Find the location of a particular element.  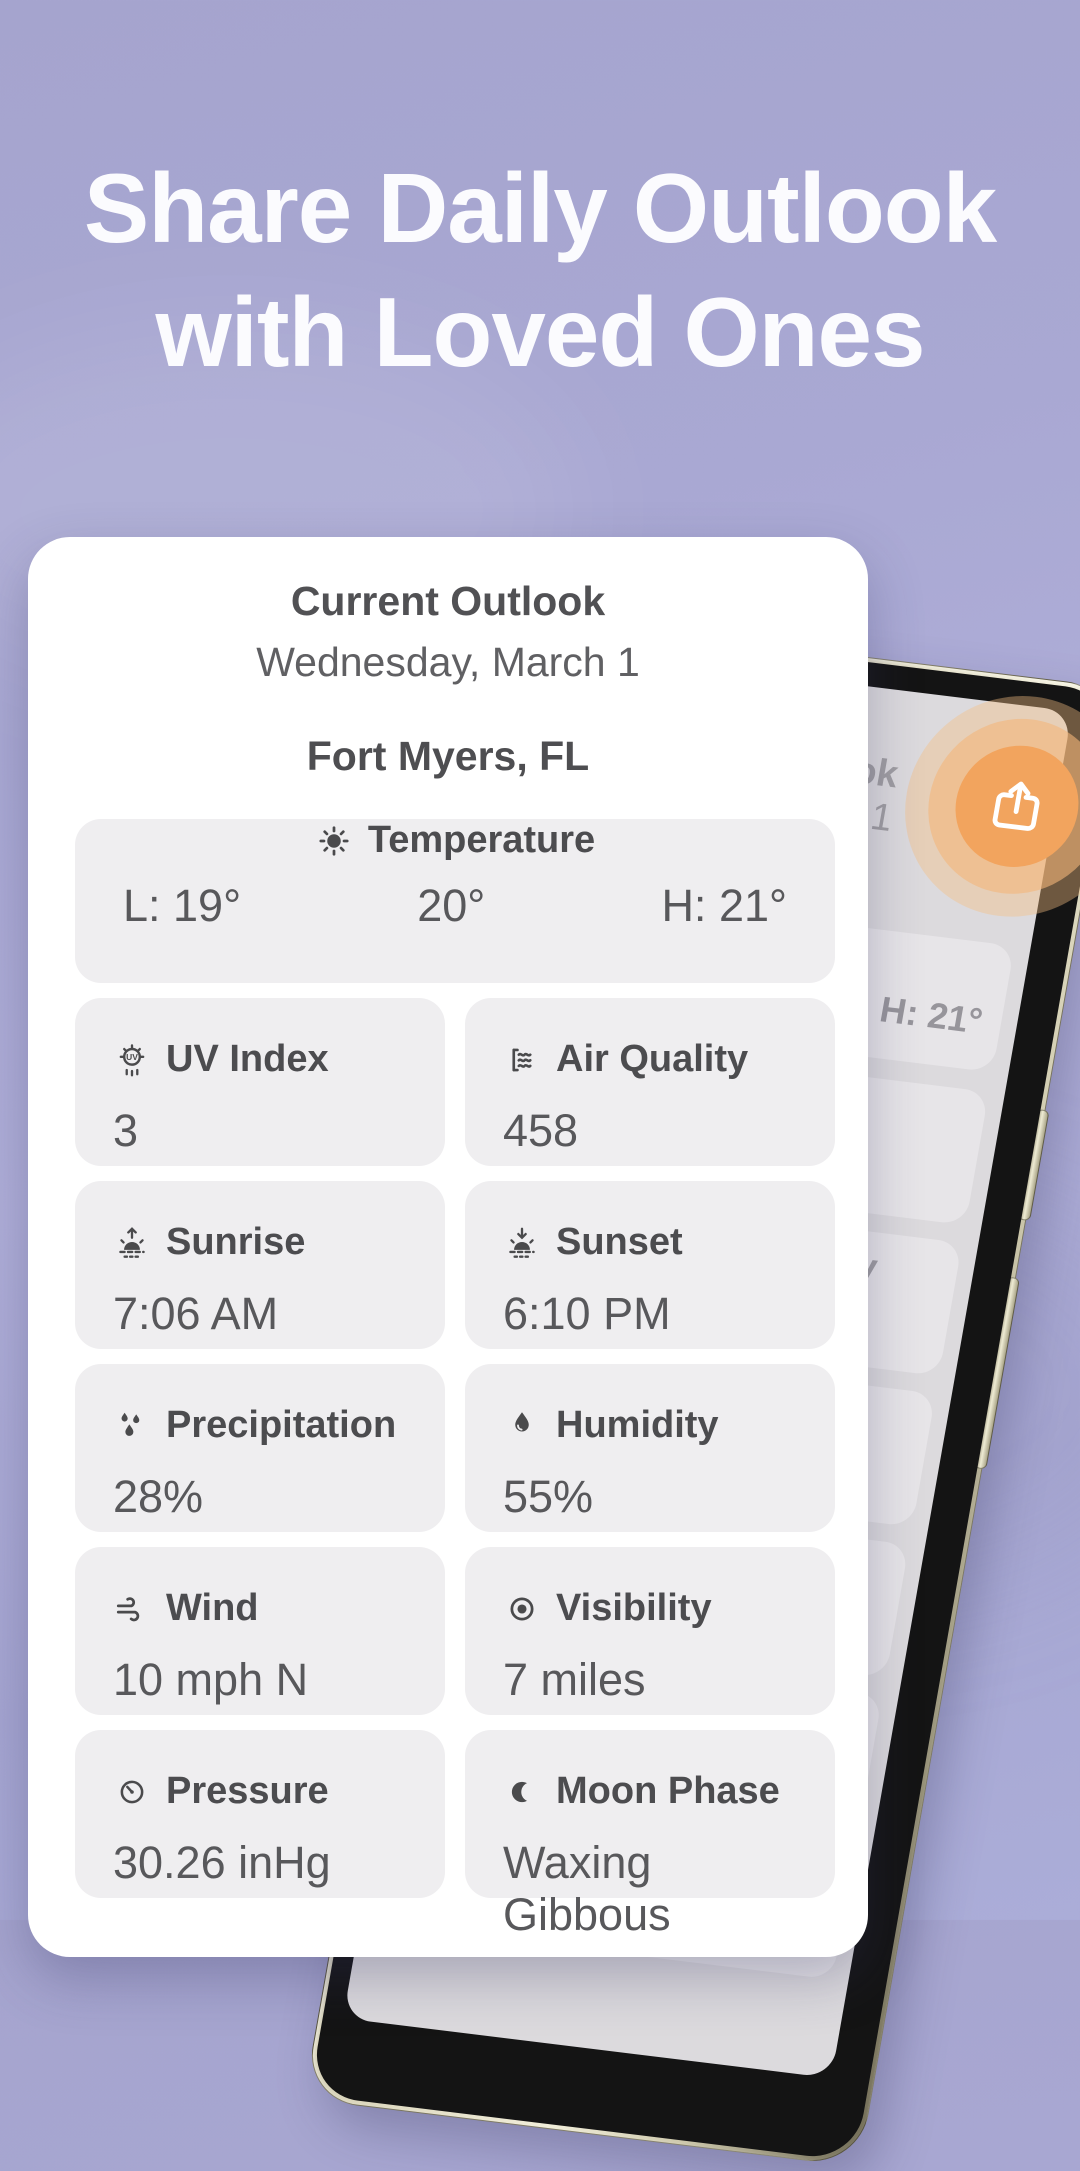

card-title: Current Outlook is located at coordinates (448, 601).